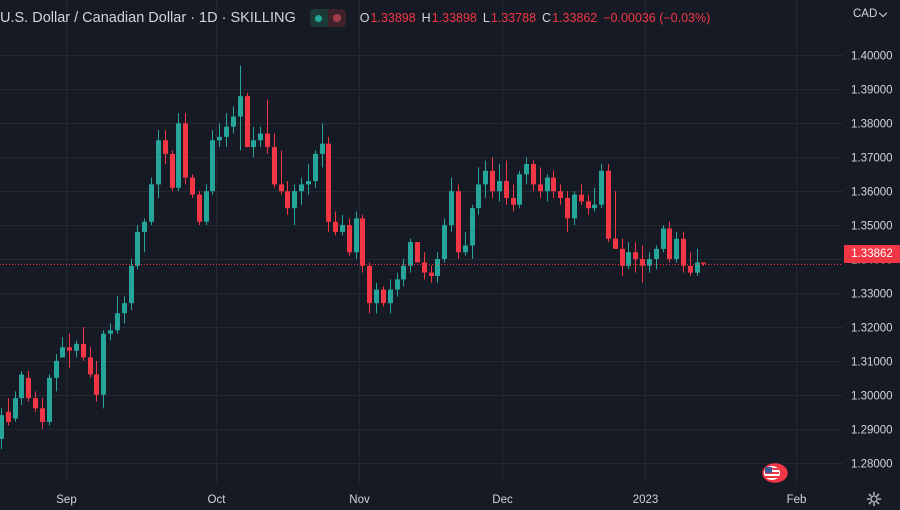  Describe the element at coordinates (575, 18) in the screenshot. I see `close-value: 1.33862` at that location.